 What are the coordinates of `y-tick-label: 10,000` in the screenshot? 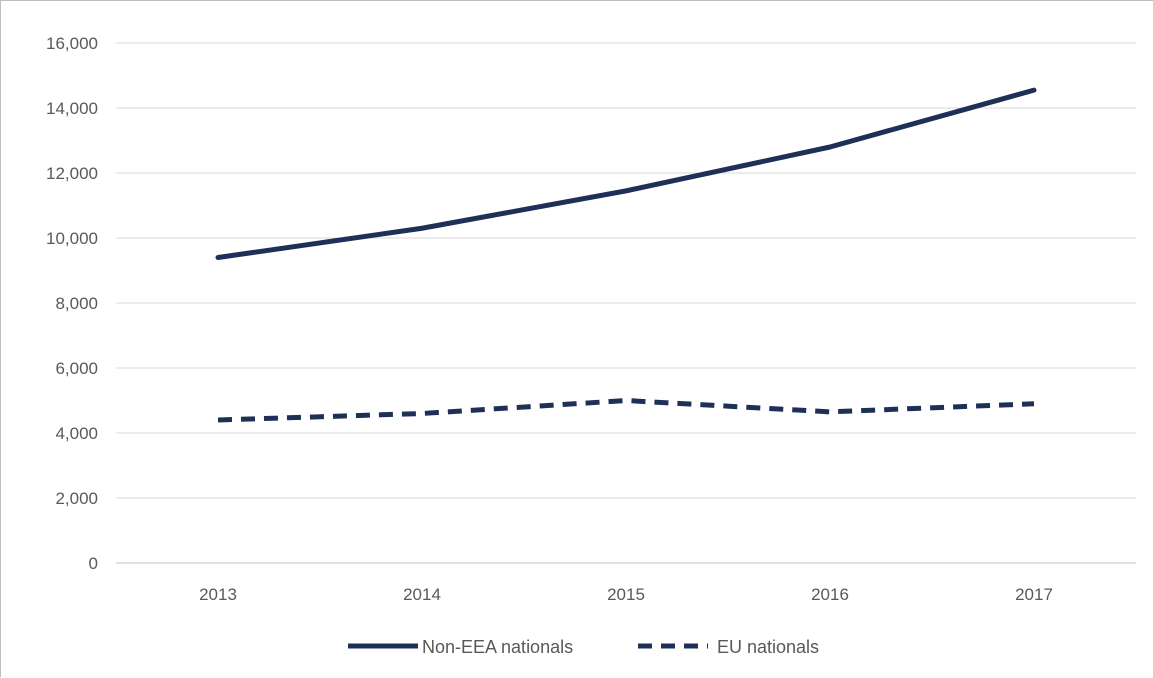 It's located at (72, 238).